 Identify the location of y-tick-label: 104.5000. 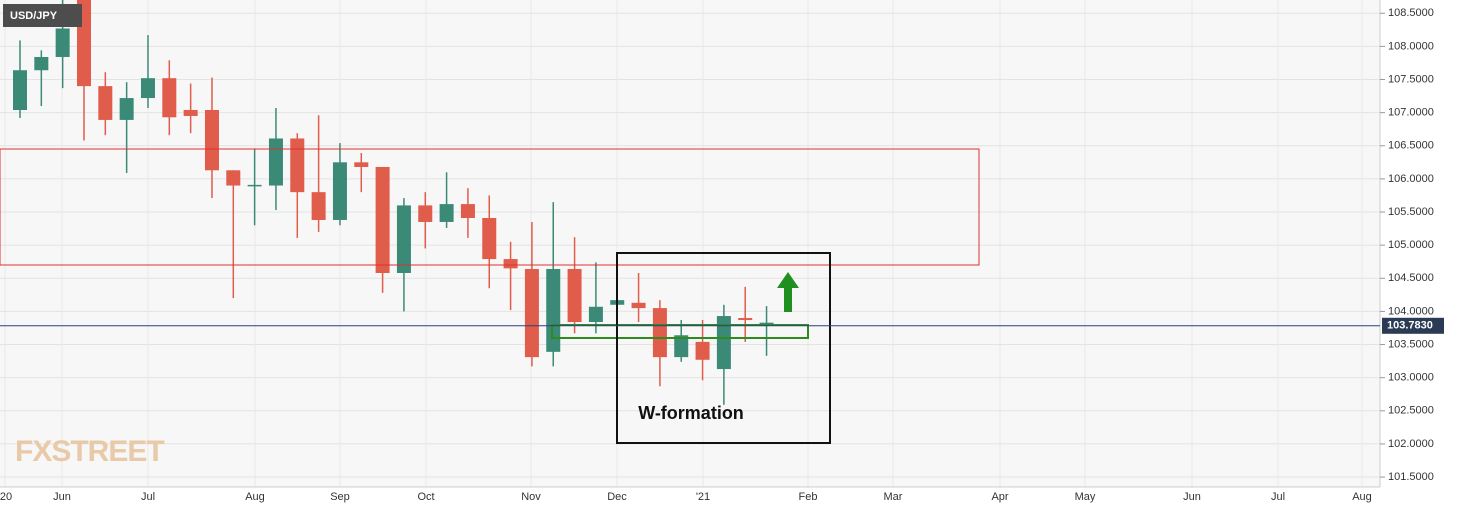
(1411, 278).